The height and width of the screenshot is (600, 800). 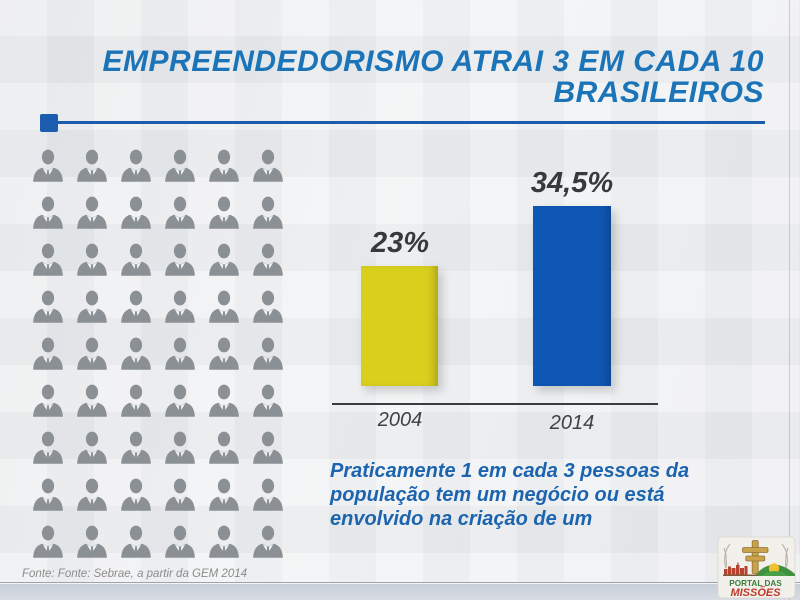 What do you see at coordinates (572, 295) in the screenshot?
I see `bar-2014` at bounding box center [572, 295].